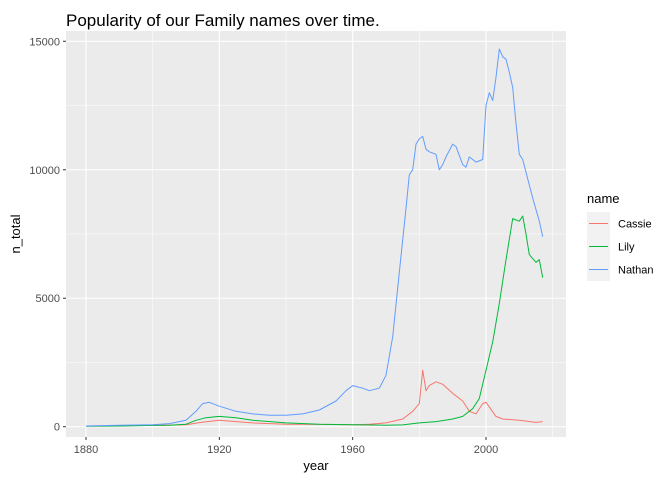  What do you see at coordinates (352, 450) in the screenshot?
I see `x-tick-label: 1960` at bounding box center [352, 450].